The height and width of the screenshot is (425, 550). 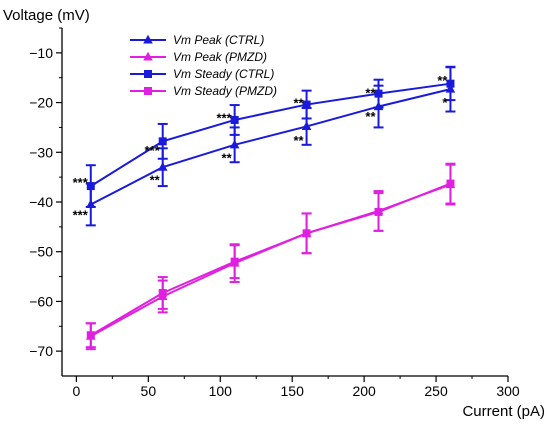 What do you see at coordinates (436, 391) in the screenshot?
I see `x-tick-label: 250` at bounding box center [436, 391].